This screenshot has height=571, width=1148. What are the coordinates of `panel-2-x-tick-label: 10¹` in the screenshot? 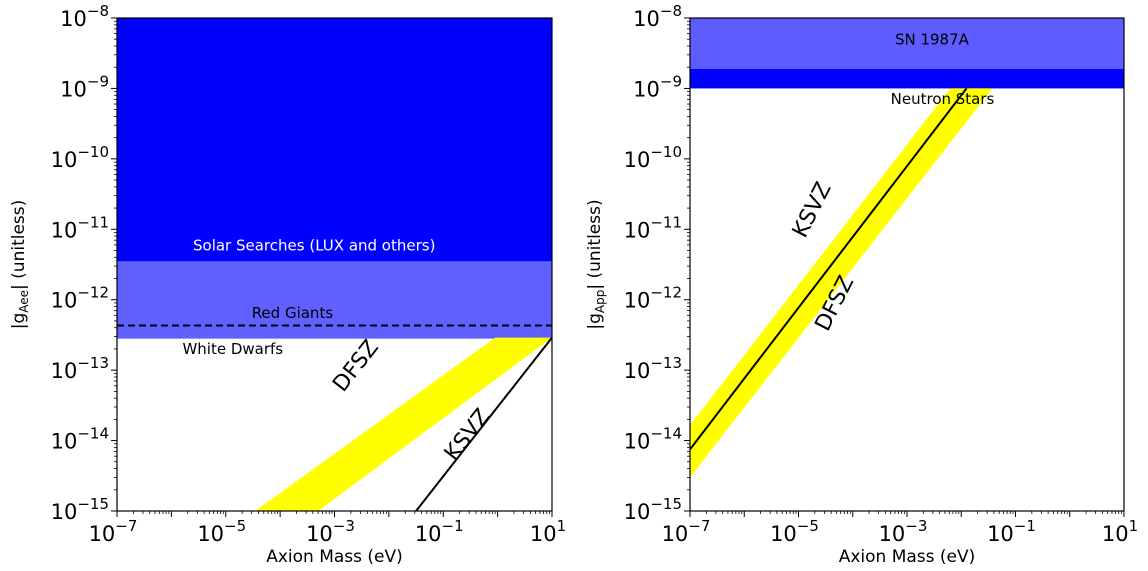 It's located at (1120, 531).